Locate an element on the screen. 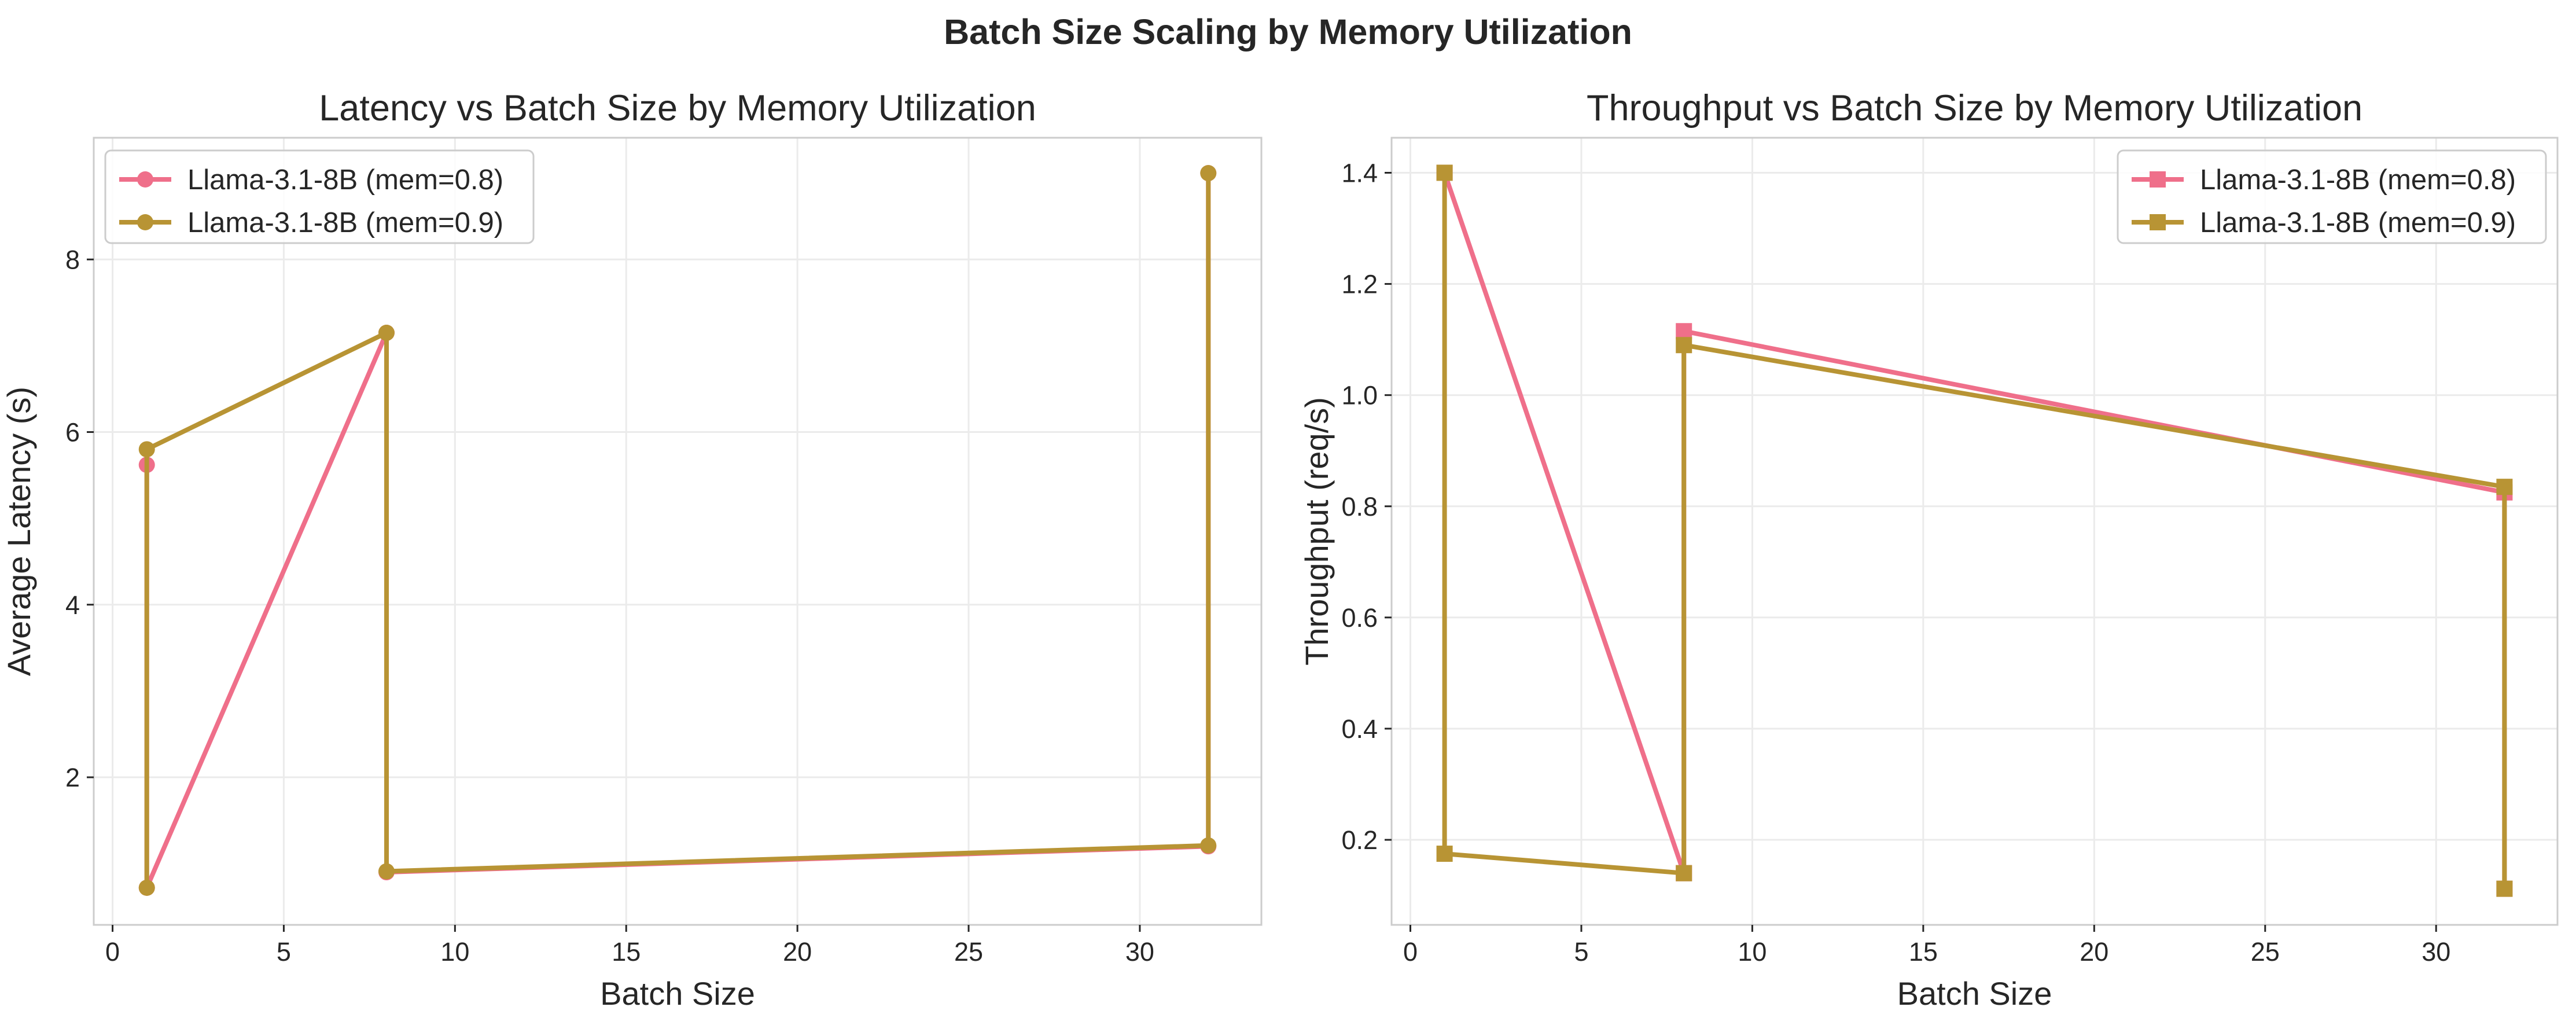  y-tick-label: 0.8 is located at coordinates (1359, 507).